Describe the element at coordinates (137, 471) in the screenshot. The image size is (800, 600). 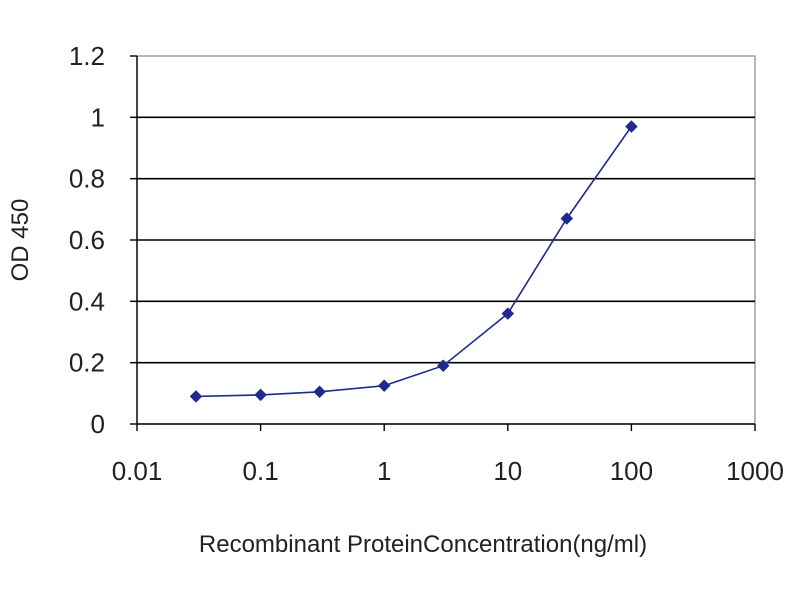
I see `x-tick-label: 0.01` at that location.